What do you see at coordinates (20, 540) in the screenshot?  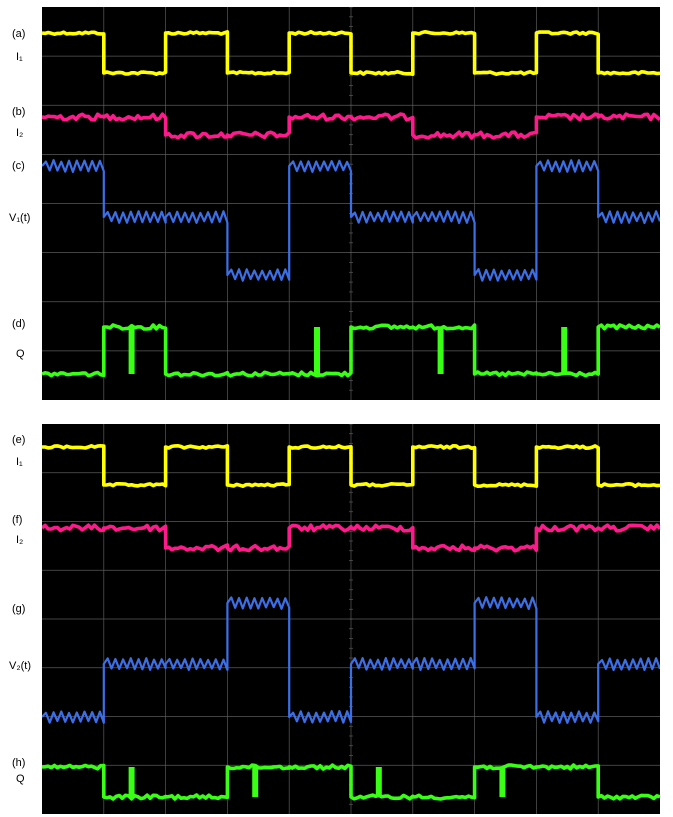 I see `trace-name-f: I₂` at bounding box center [20, 540].